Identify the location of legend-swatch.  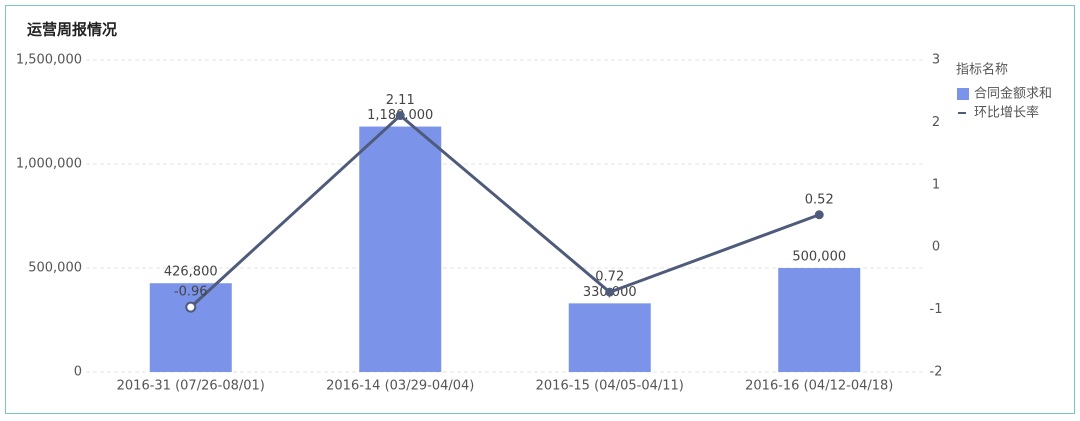
(963, 94).